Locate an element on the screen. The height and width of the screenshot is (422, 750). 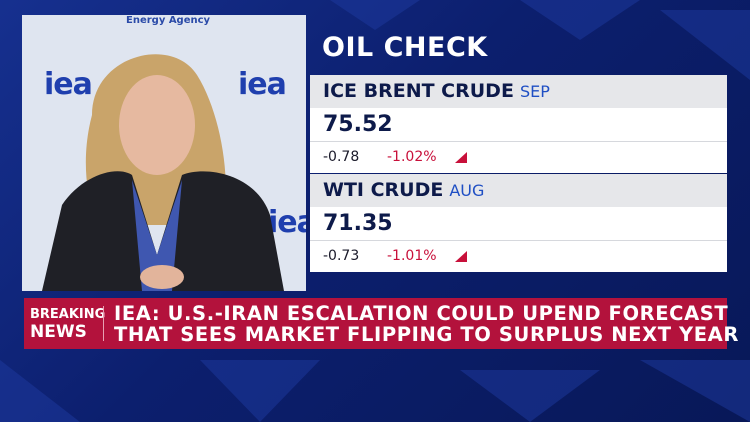
backdrop-text: Energy Agency is located at coordinates (168, 20).